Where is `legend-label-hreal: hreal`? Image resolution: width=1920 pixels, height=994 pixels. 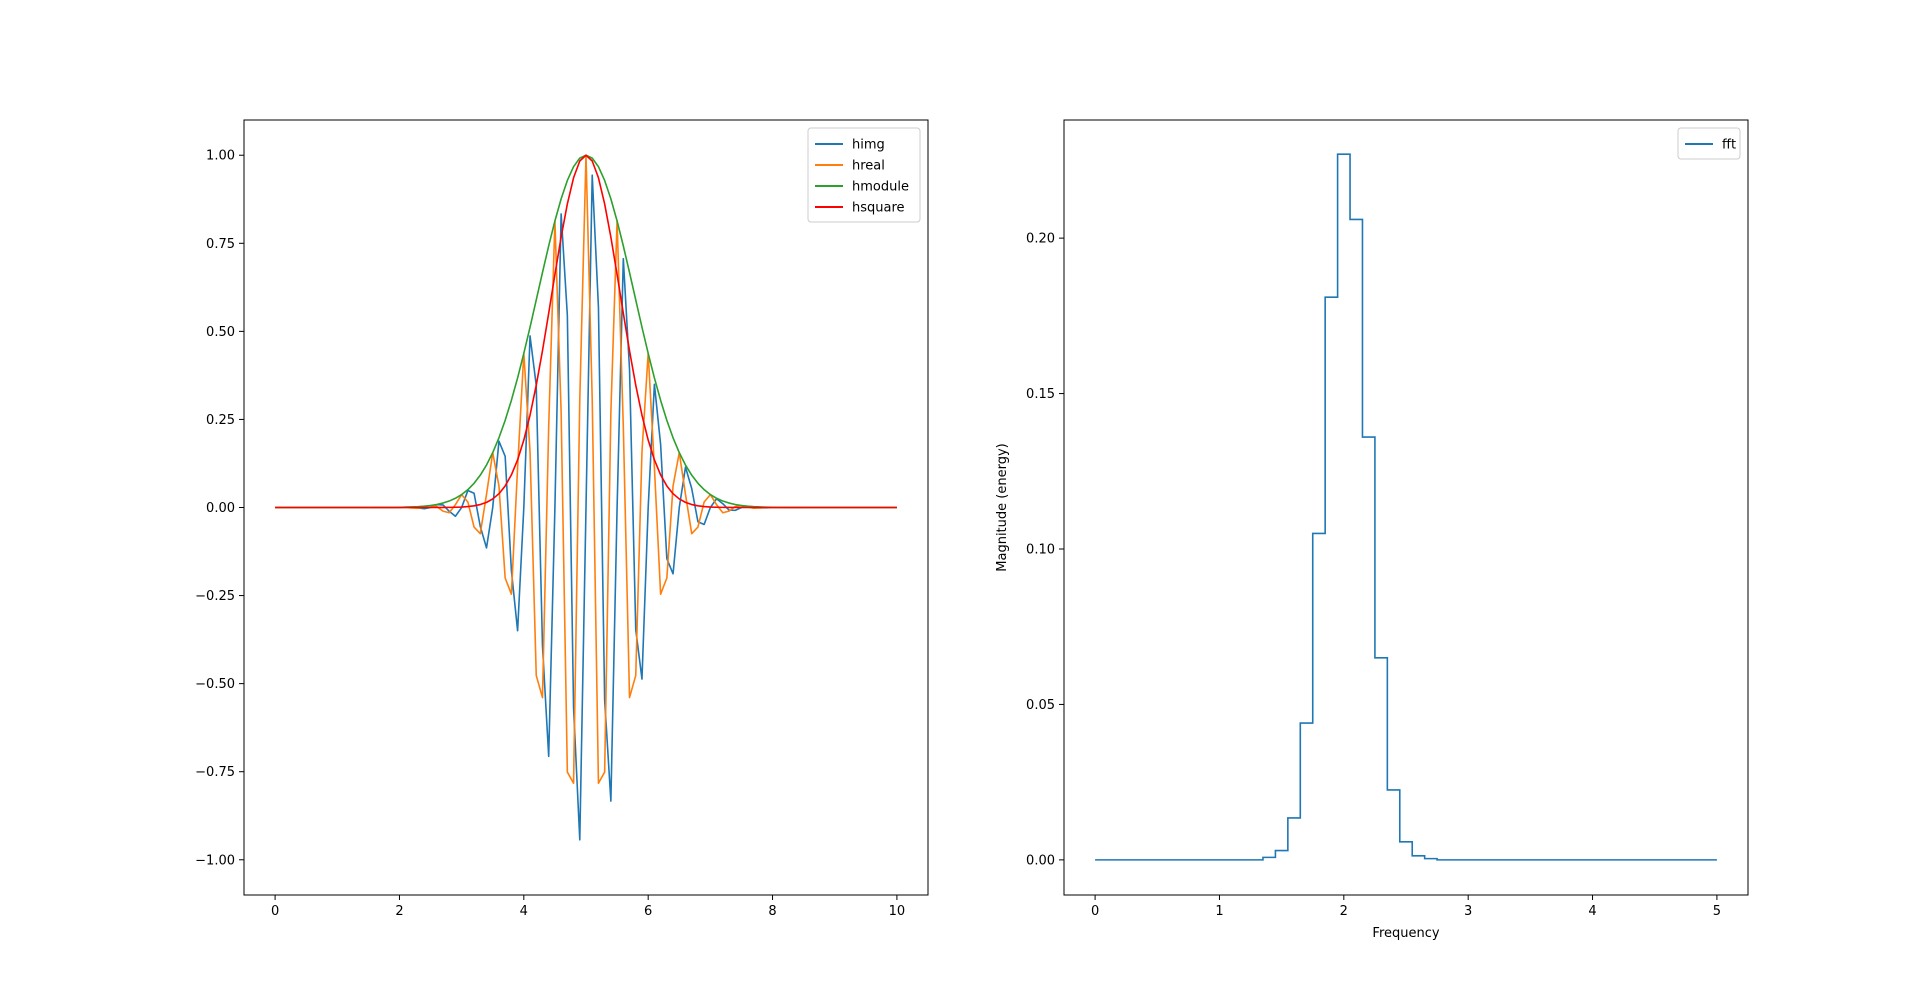
legend-label-hreal: hreal is located at coordinates (868, 166).